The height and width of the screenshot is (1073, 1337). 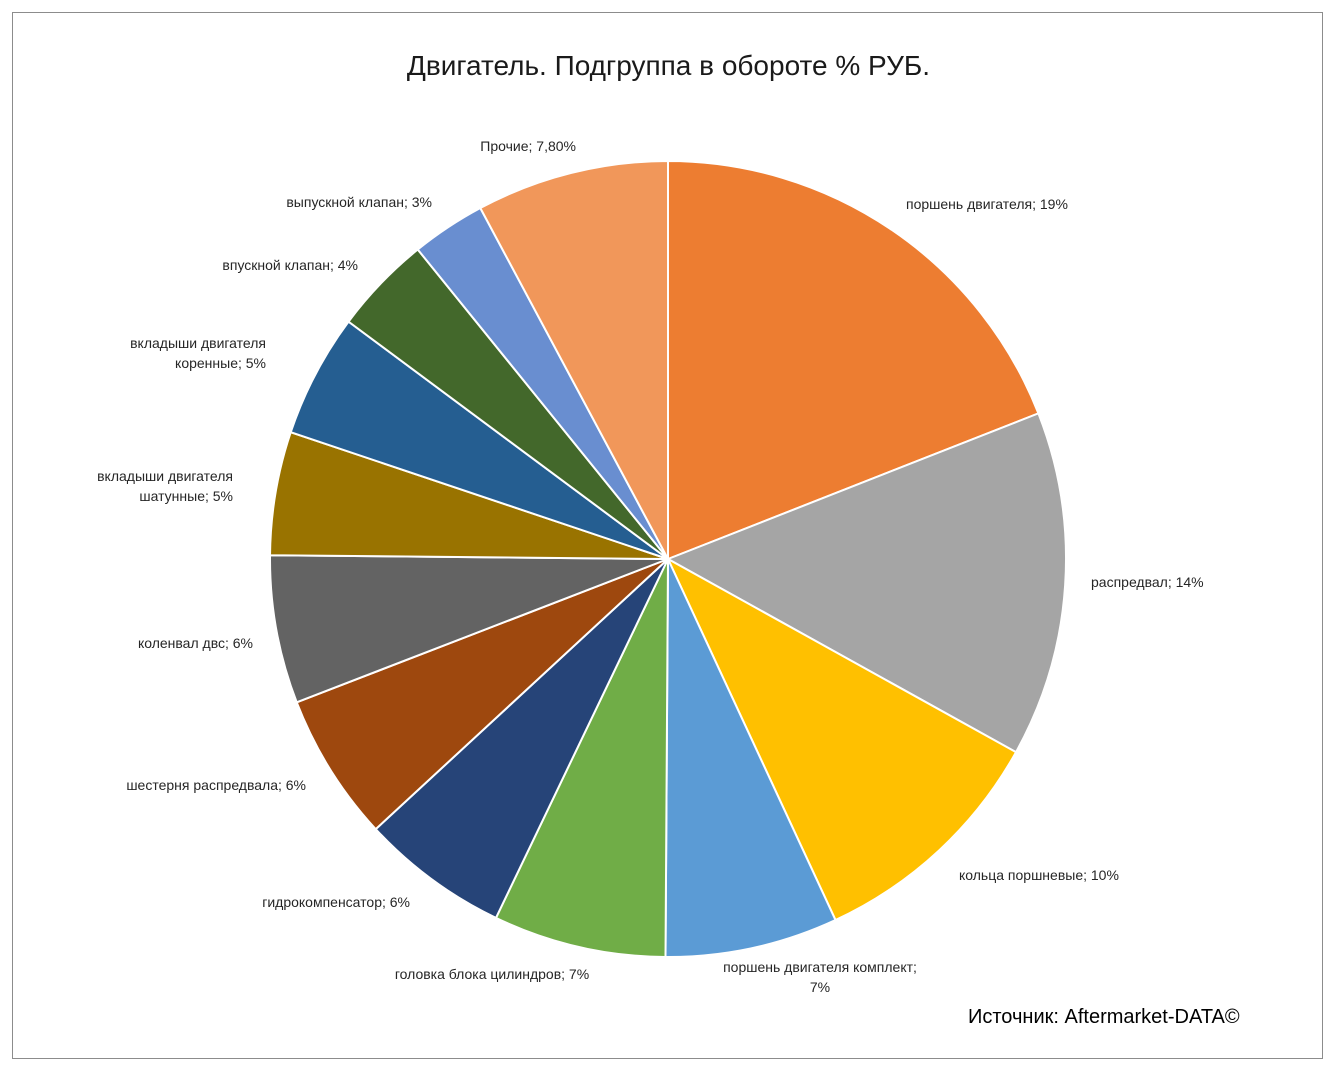 What do you see at coordinates (1039, 875) in the screenshot?
I see `slice-label: кольца поршневые; 10%` at bounding box center [1039, 875].